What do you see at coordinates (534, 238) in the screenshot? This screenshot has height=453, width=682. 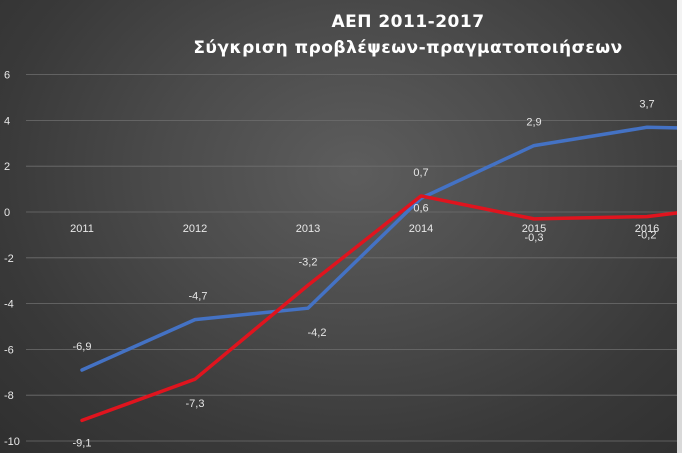 I see `data-label: -0,3` at bounding box center [534, 238].